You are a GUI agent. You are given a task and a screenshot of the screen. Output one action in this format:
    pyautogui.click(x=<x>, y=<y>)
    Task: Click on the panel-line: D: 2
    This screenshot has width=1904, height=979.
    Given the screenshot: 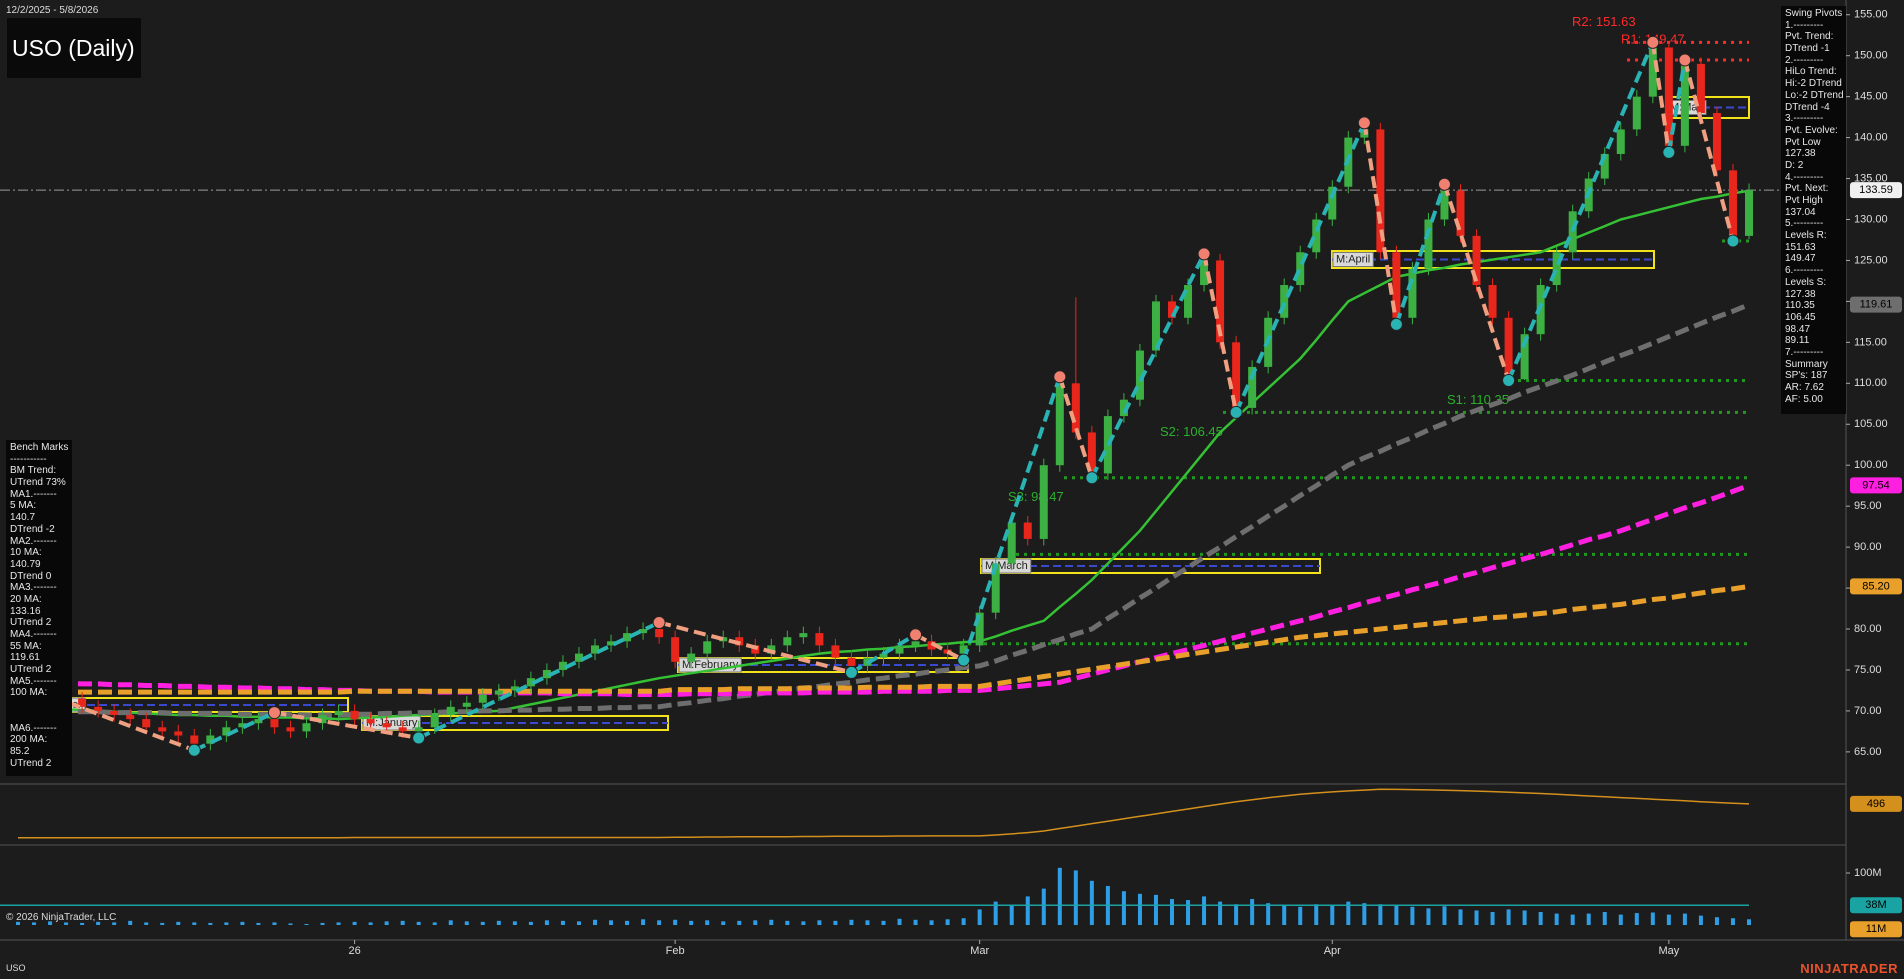 What is the action you would take?
    pyautogui.click(x=1794, y=165)
    